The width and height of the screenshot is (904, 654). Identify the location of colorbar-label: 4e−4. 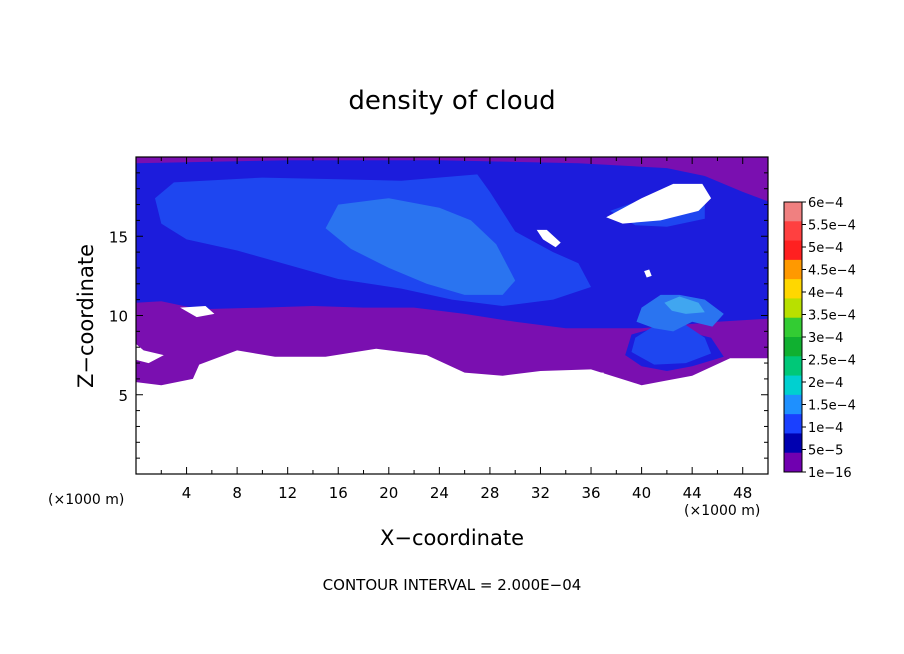
(825, 293).